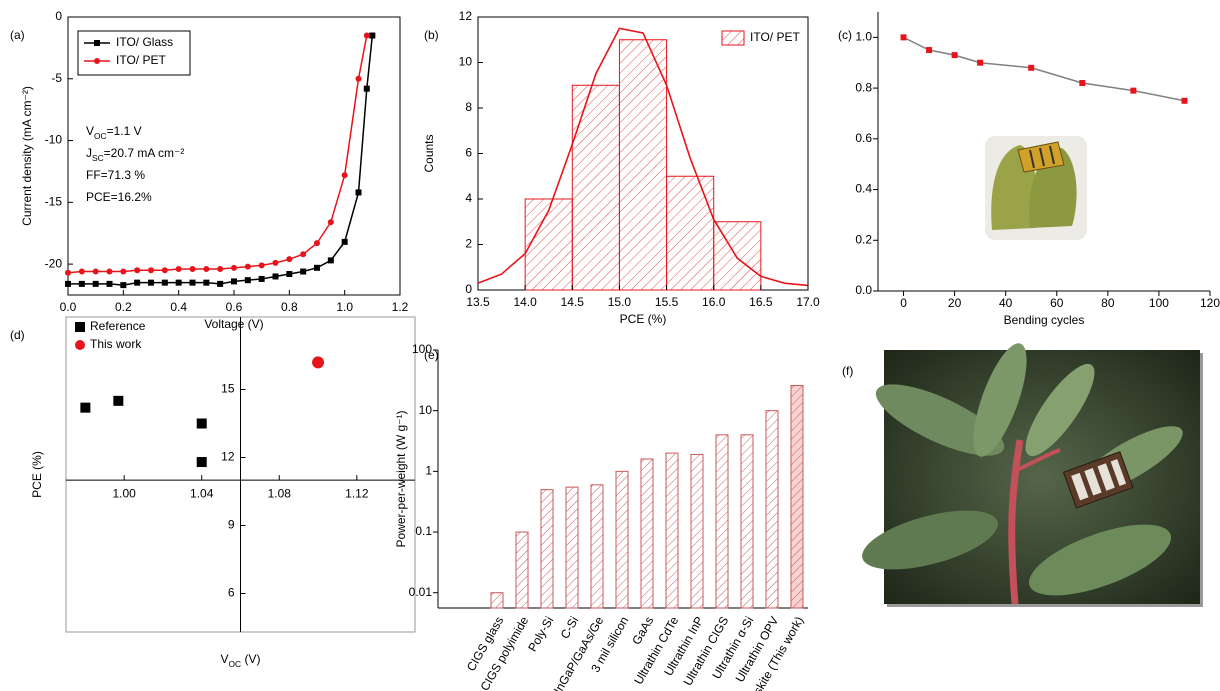 The image size is (1220, 691). I want to click on x-tick-label: 1.04, so click(202, 493).